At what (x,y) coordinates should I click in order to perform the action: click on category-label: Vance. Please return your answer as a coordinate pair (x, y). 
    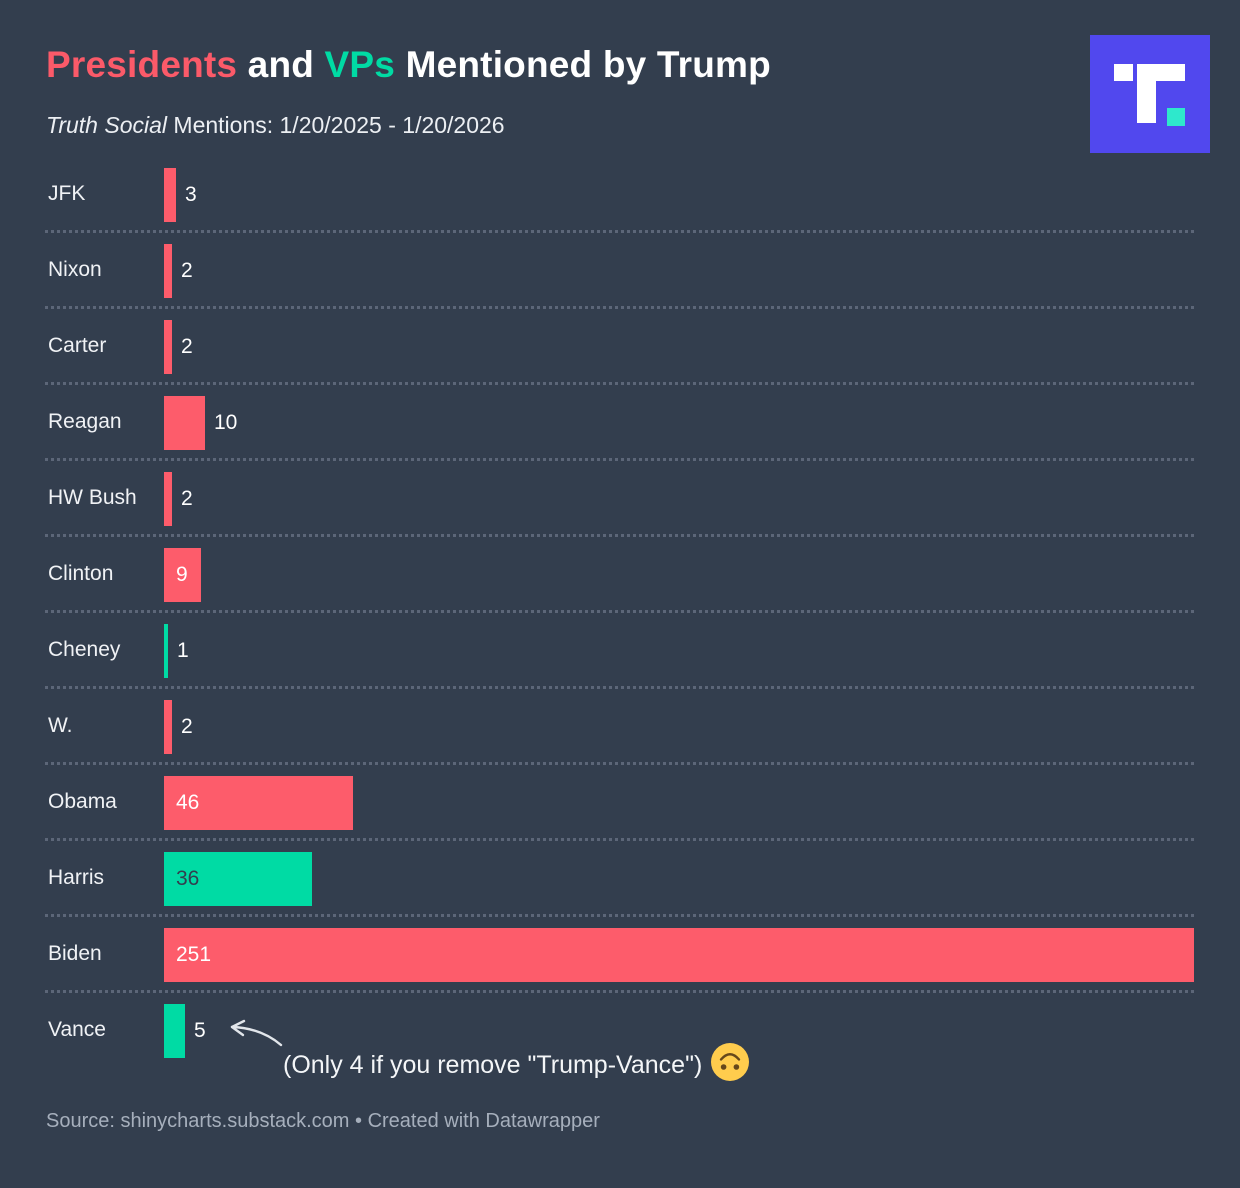
    Looking at the image, I should click on (77, 1029).